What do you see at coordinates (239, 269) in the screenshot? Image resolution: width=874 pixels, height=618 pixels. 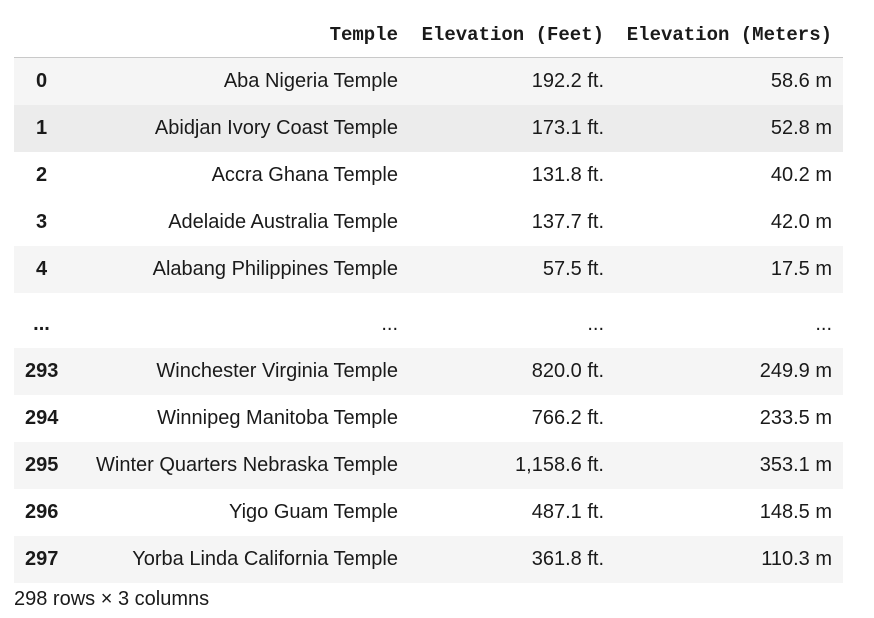 I see `temple-cell: Alabang Philippines Temple` at bounding box center [239, 269].